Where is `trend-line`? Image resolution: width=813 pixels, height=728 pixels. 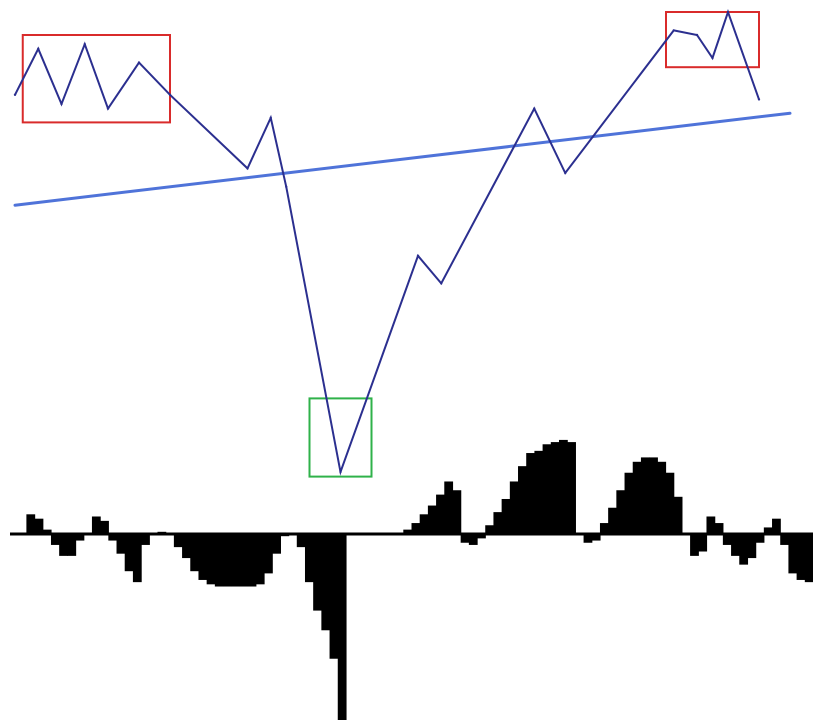 trend-line is located at coordinates (402, 159).